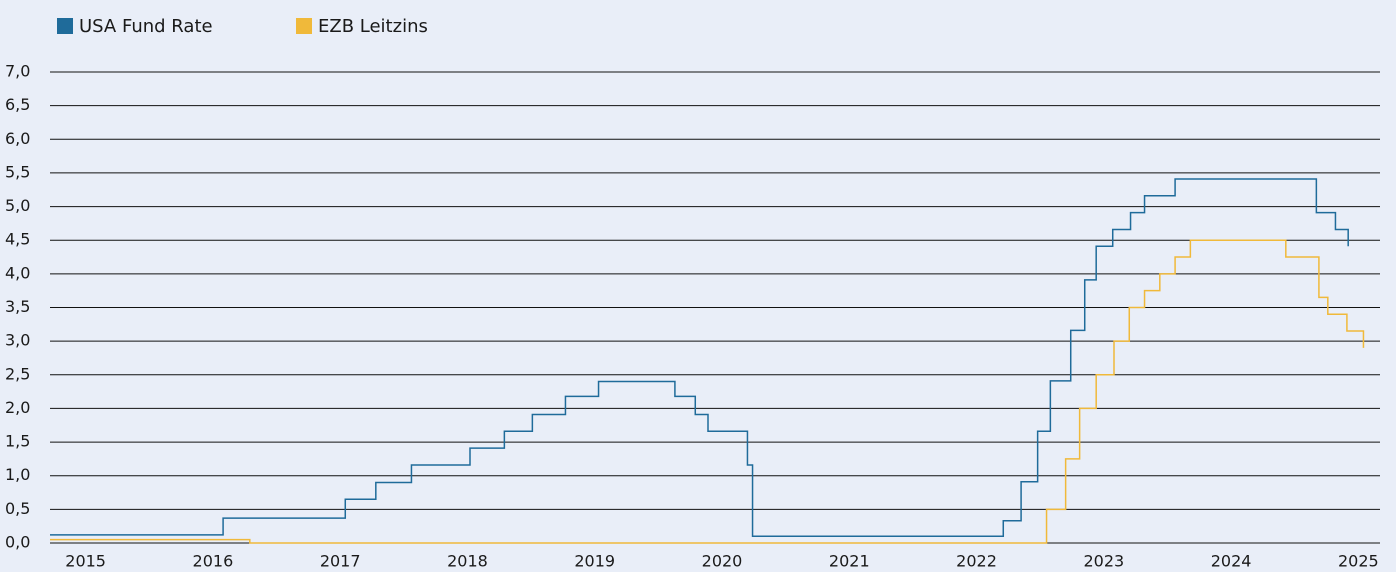  I want to click on x-tick-label: 2024, so click(1231, 561).